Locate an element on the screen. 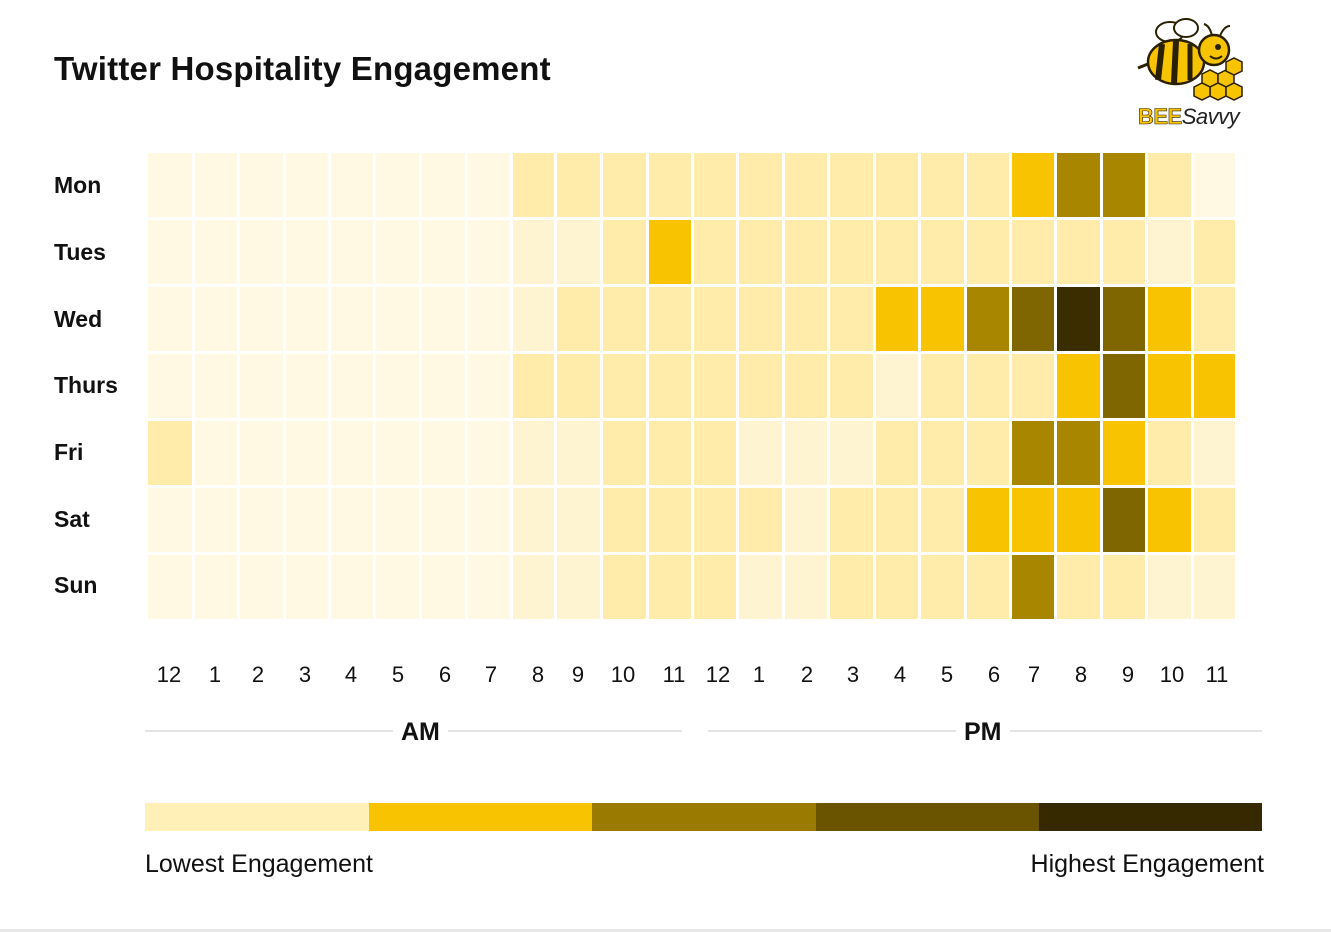 The width and height of the screenshot is (1331, 932). row-label-mon: Mon is located at coordinates (78, 185).